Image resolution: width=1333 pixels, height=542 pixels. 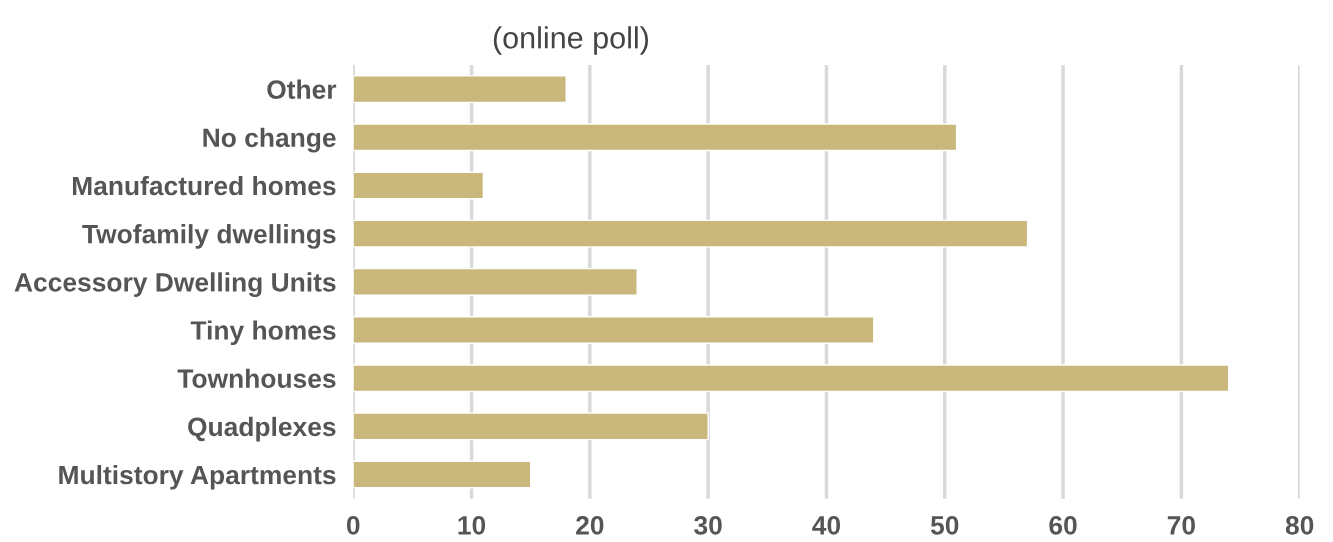 What do you see at coordinates (209, 236) in the screenshot?
I see `y-tick-label: Twofamily dwellings` at bounding box center [209, 236].